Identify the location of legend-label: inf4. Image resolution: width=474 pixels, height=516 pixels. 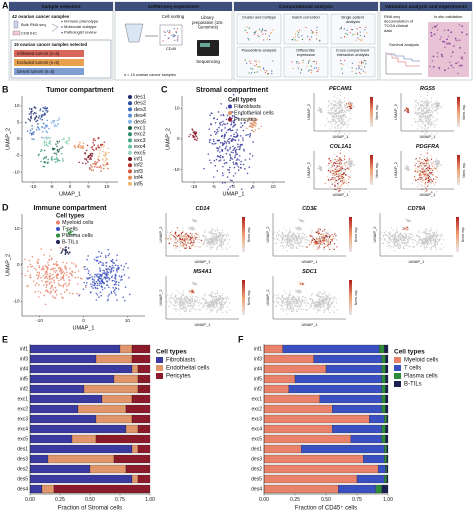
(138, 178).